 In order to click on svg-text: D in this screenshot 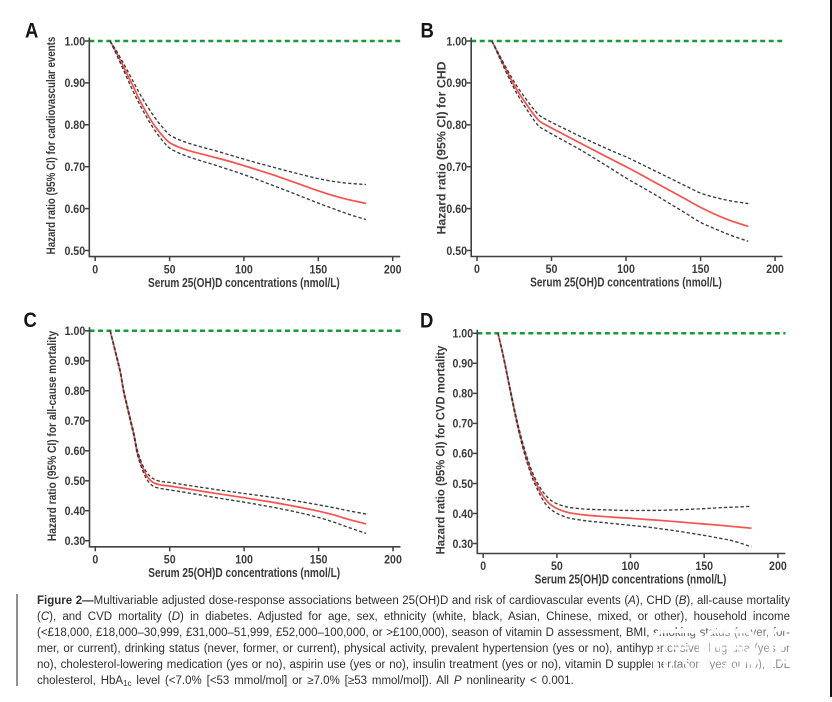, I will do `click(426, 321)`.